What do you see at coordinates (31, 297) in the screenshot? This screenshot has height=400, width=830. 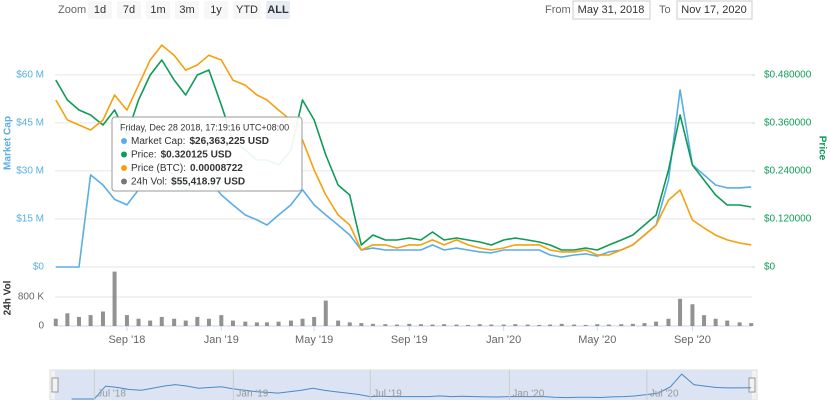 I see `vol-tick-label: 800 K` at bounding box center [31, 297].